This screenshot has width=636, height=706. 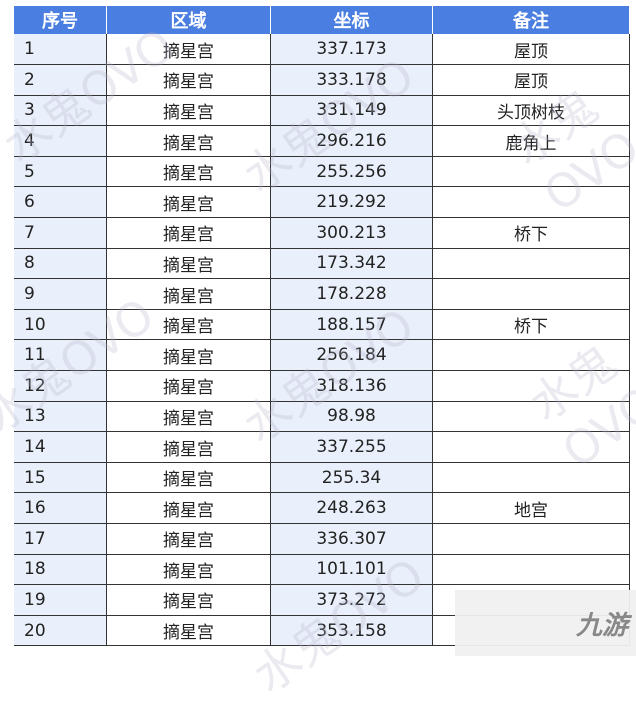 What do you see at coordinates (351, 80) in the screenshot?
I see `row-coordinate: 333.178` at bounding box center [351, 80].